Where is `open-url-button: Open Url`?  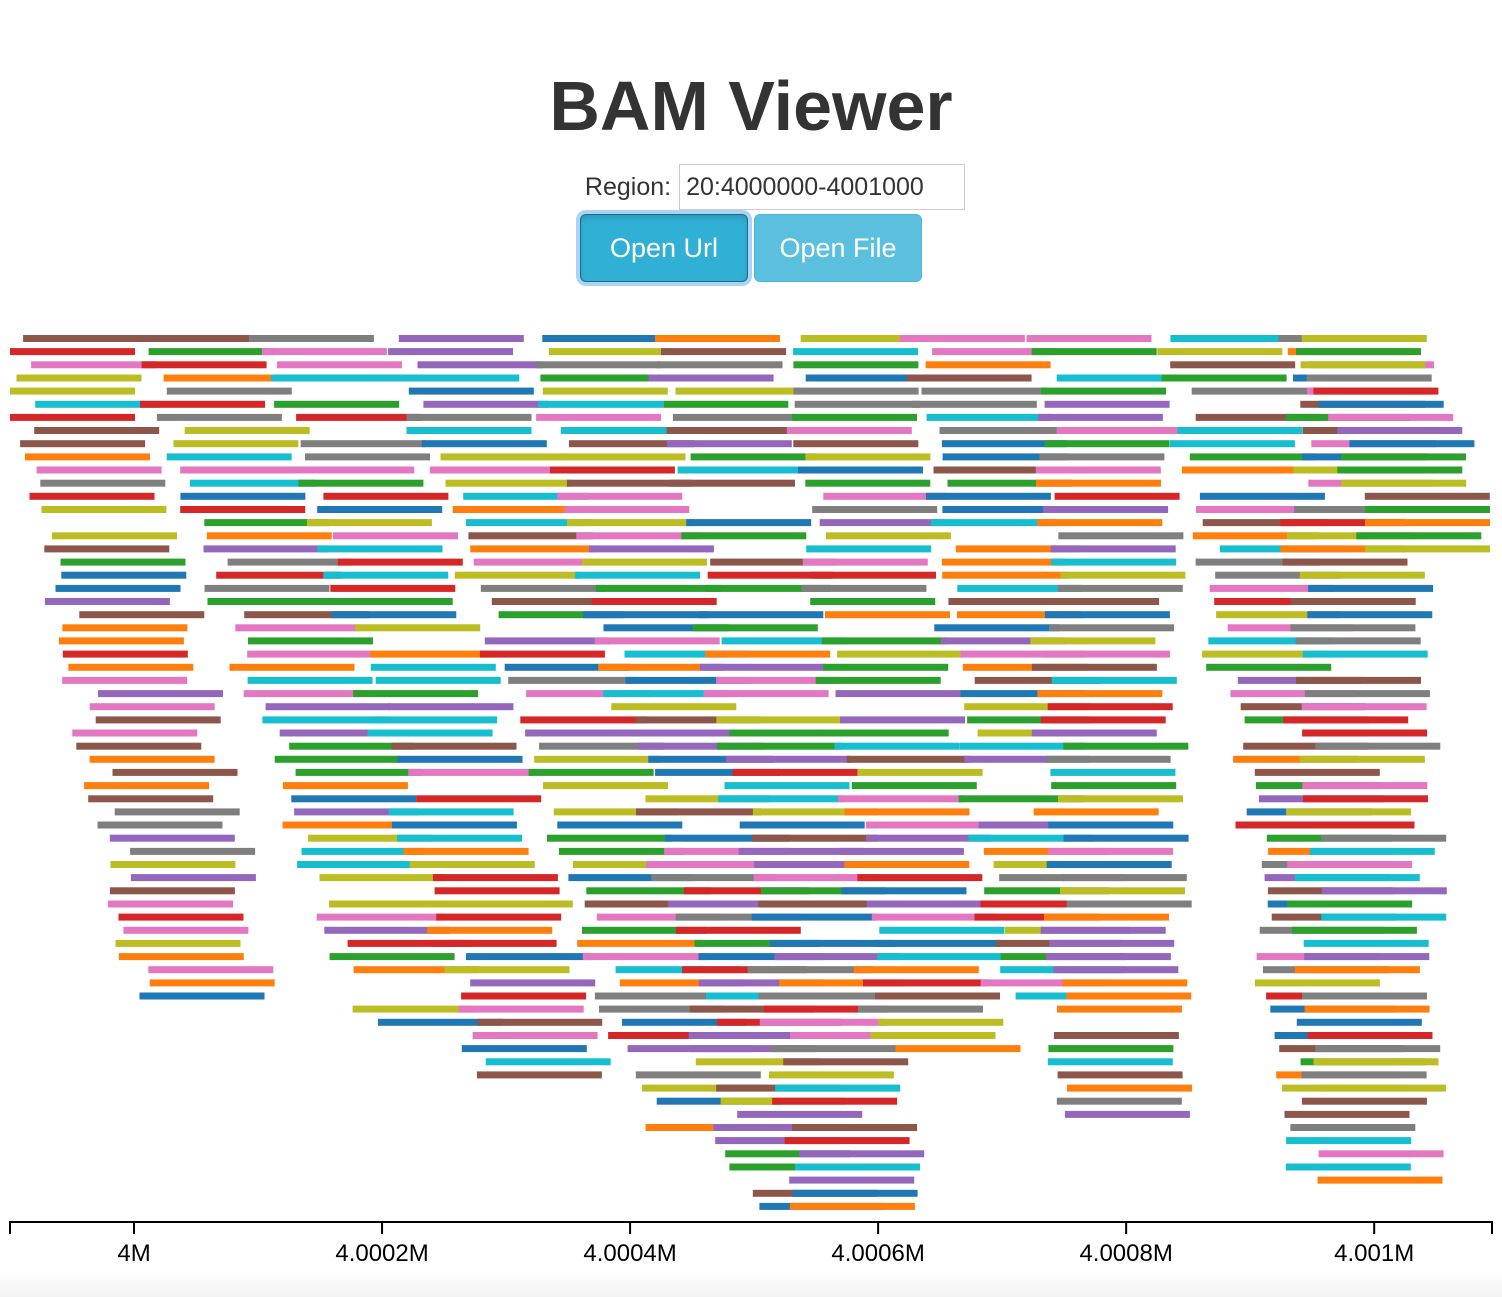
open-url-button: Open Url is located at coordinates (664, 248).